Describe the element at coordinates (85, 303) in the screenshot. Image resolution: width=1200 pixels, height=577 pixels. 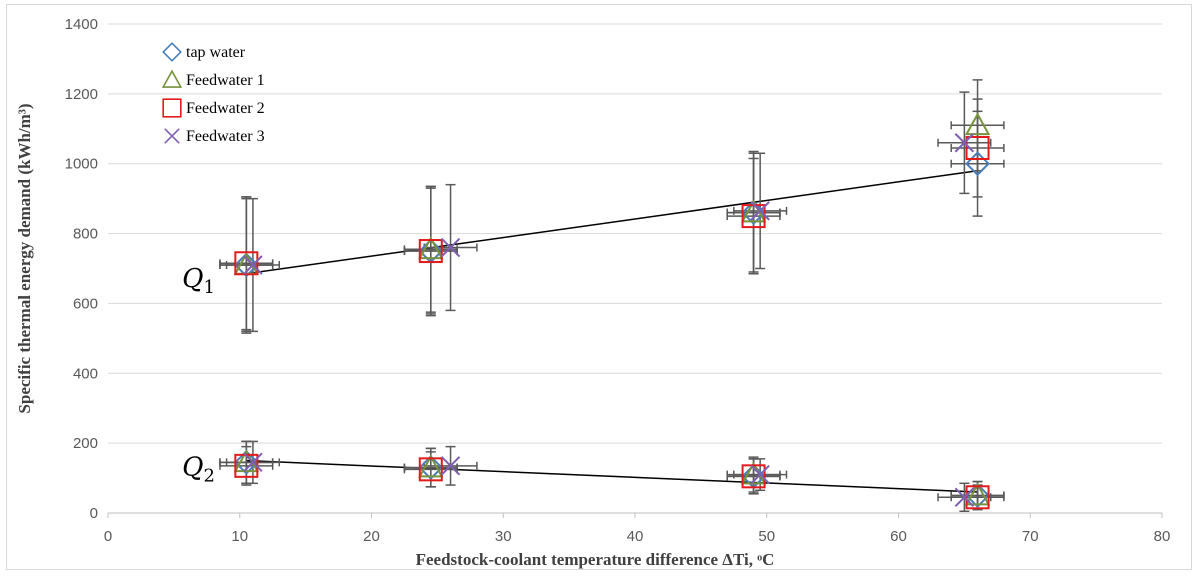
I see `y-tick-label: 600` at that location.